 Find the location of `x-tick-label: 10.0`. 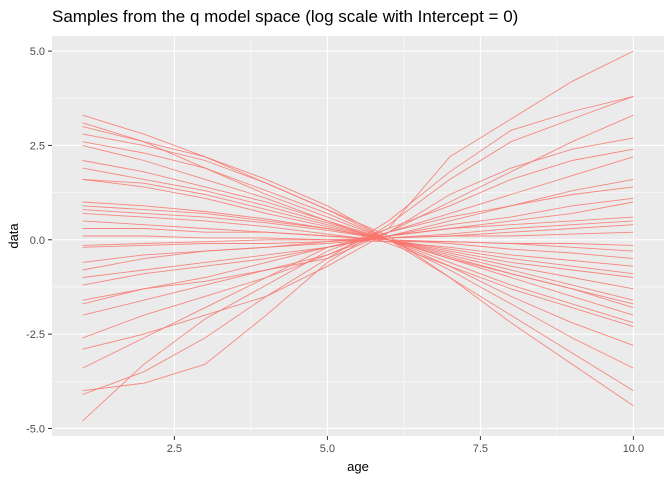

x-tick-label: 10.0 is located at coordinates (633, 449).